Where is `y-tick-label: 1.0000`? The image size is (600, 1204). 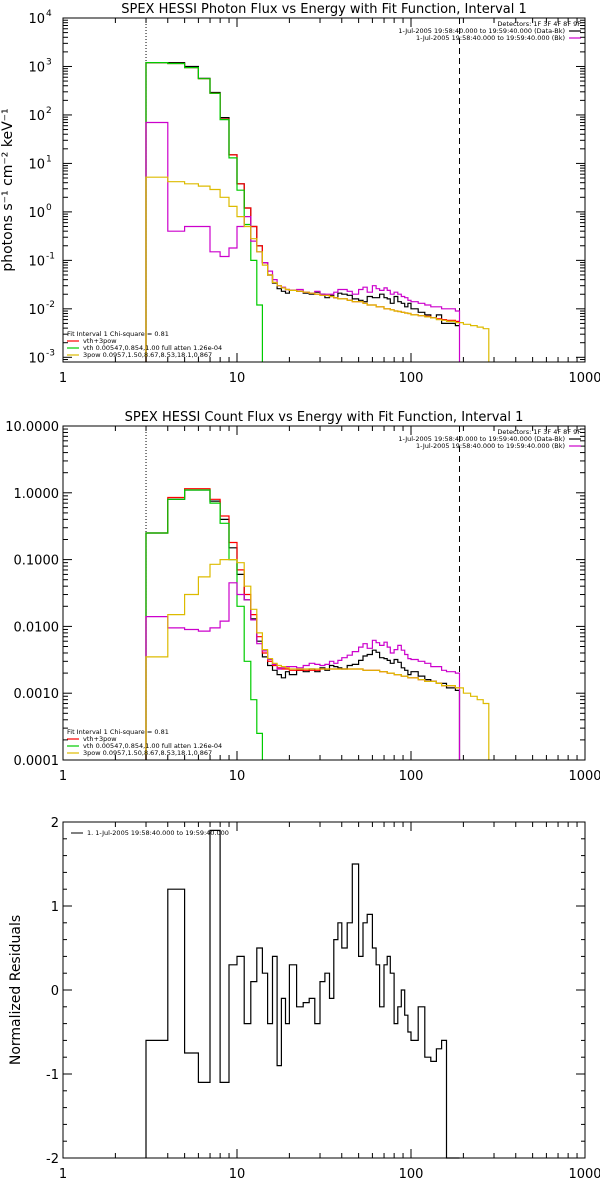
y-tick-label: 1.0000 is located at coordinates (37, 494).